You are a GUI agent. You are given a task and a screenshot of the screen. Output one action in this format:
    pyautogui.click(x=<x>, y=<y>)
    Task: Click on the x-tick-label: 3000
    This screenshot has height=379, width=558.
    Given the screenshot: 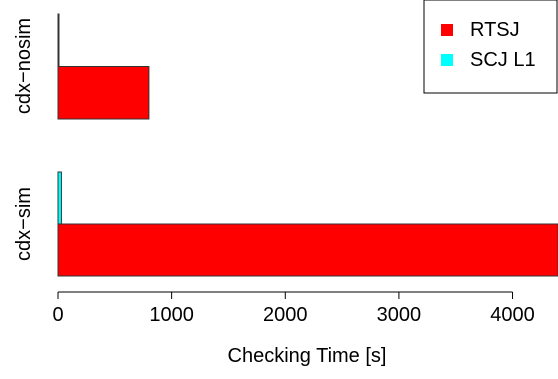 What is the action you would take?
    pyautogui.click(x=399, y=315)
    